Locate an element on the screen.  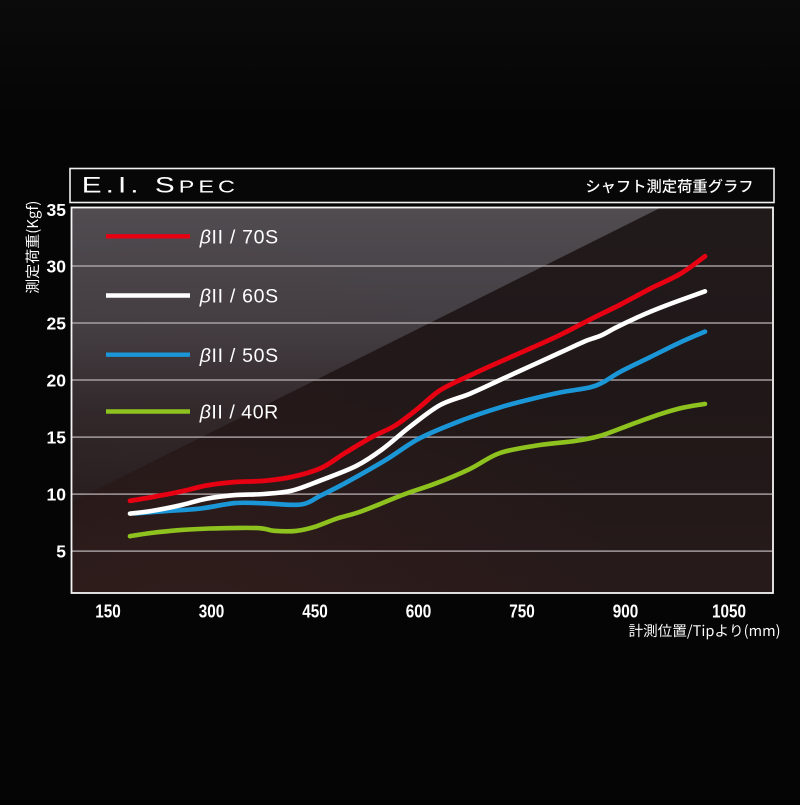
svg-text: 30 is located at coordinates (57, 267).